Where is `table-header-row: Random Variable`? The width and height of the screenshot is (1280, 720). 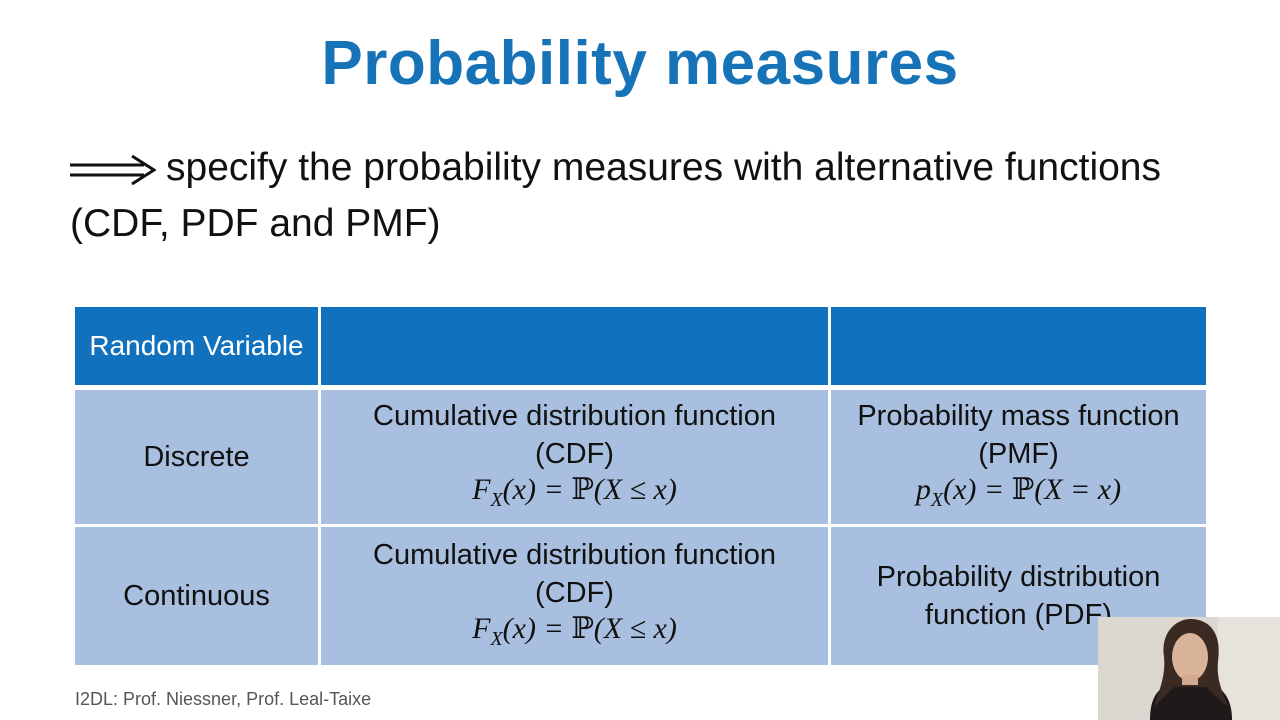
table-header-row: Random Variable is located at coordinates (640, 348).